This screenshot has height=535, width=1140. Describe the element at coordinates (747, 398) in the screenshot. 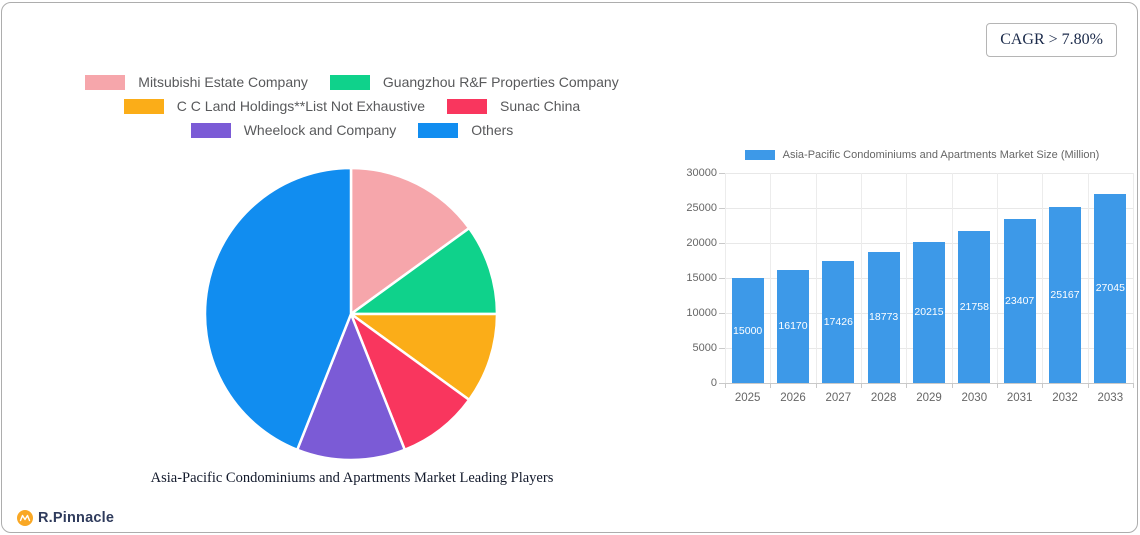

I see `x-axis-label: 2025` at that location.